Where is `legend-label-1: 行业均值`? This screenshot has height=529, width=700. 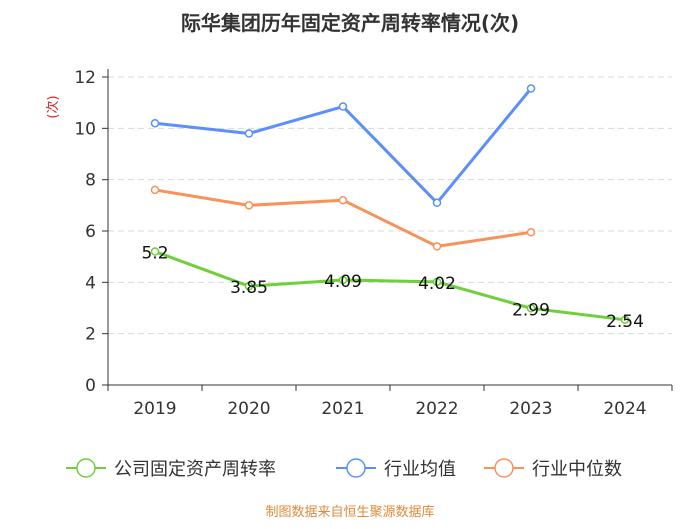 legend-label-1: 行业均值 is located at coordinates (420, 469).